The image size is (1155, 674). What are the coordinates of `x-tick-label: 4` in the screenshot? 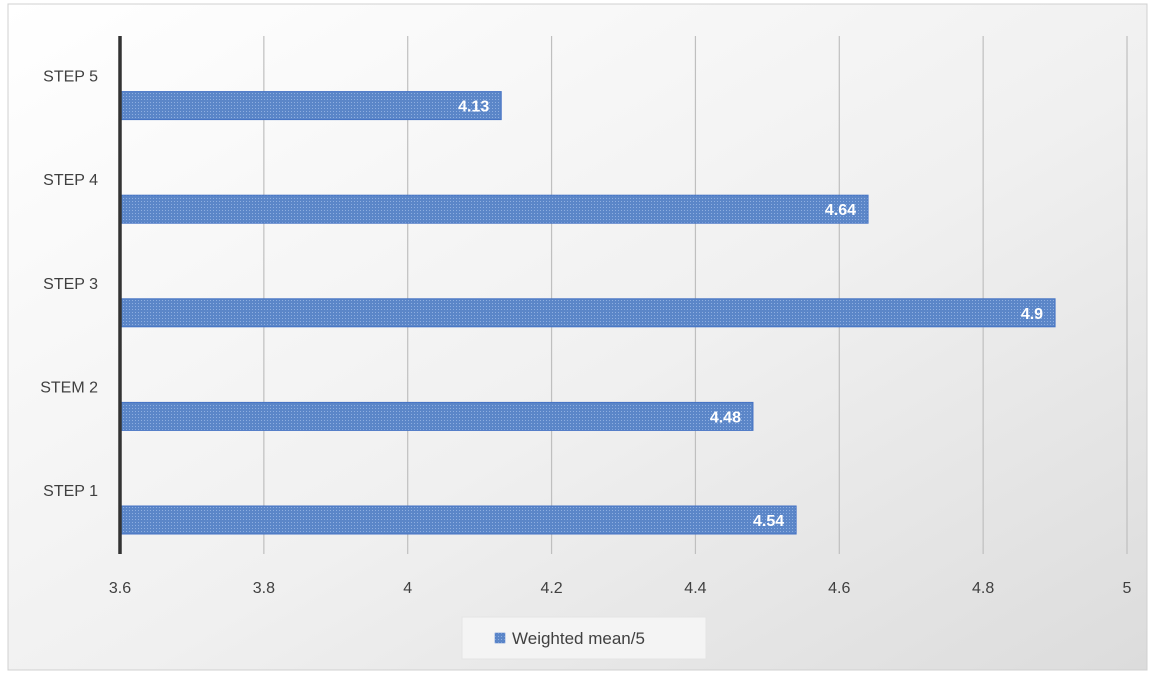 It's located at (407, 588).